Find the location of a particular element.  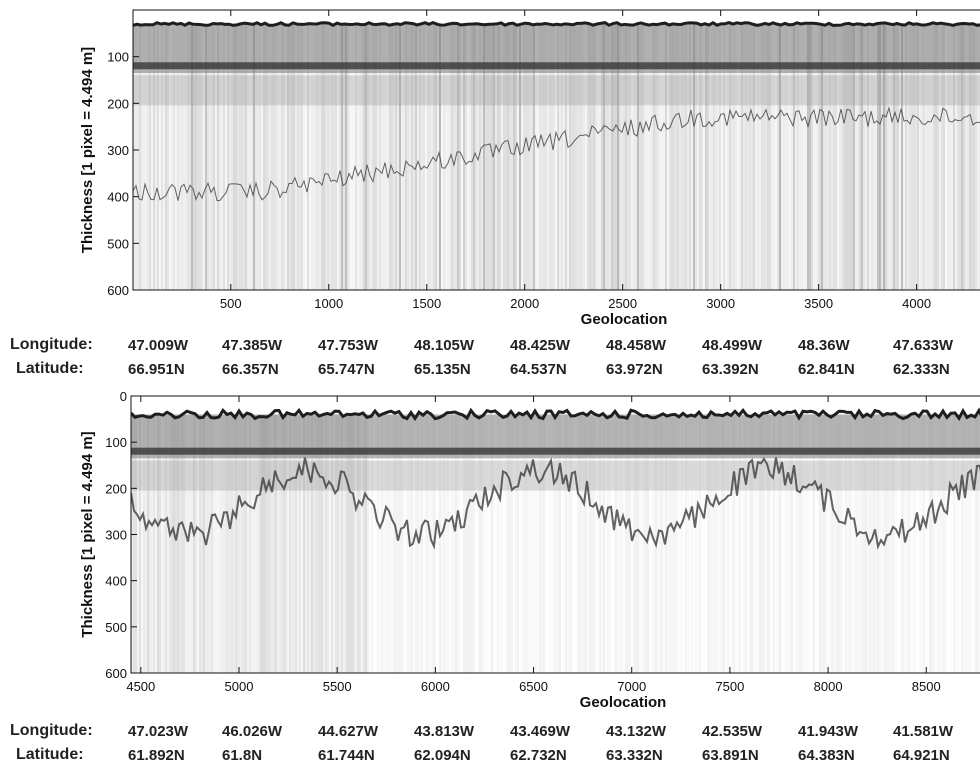

longitude-value-top: 47.633W is located at coordinates (923, 345).